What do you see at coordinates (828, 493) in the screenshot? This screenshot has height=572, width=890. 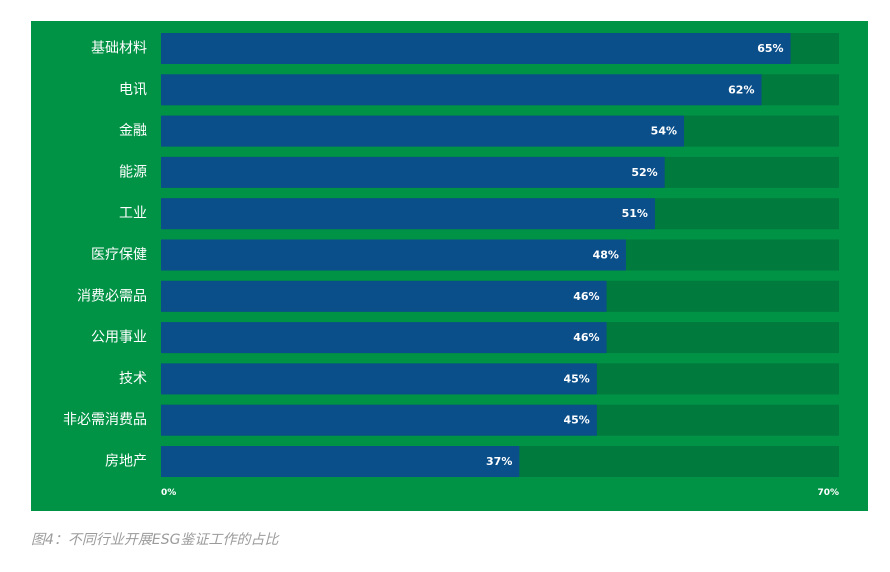 I see `x-tick-label: 70%` at bounding box center [828, 493].